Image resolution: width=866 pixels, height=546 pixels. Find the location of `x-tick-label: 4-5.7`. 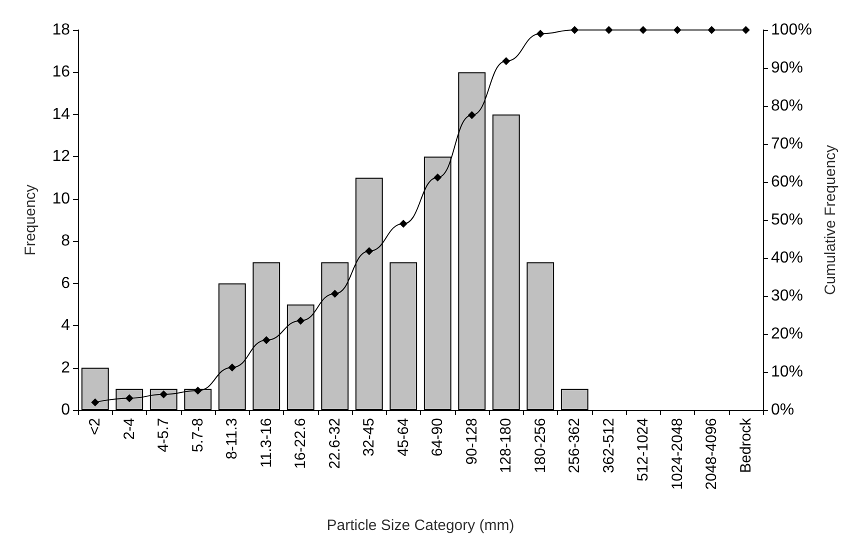

x-tick-label: 4-5.7 is located at coordinates (163, 435).